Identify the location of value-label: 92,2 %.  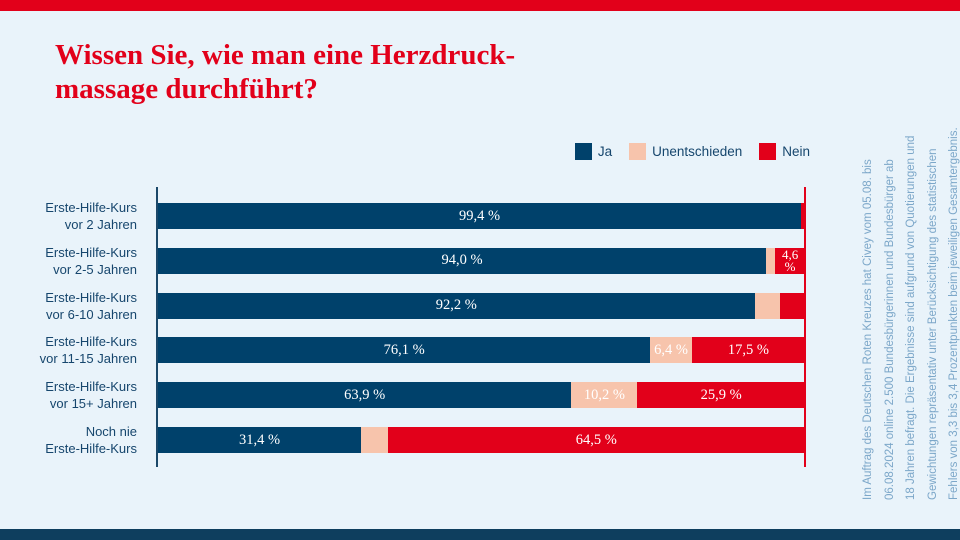
(456, 305).